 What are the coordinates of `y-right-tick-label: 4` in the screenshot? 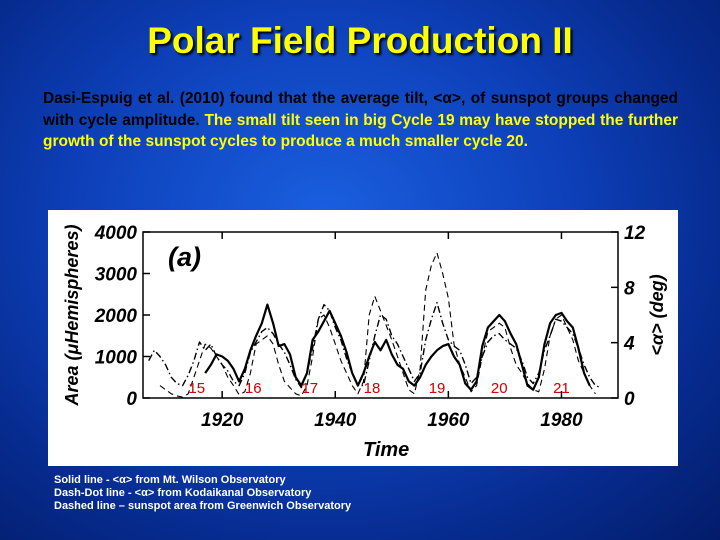 It's located at (629, 344).